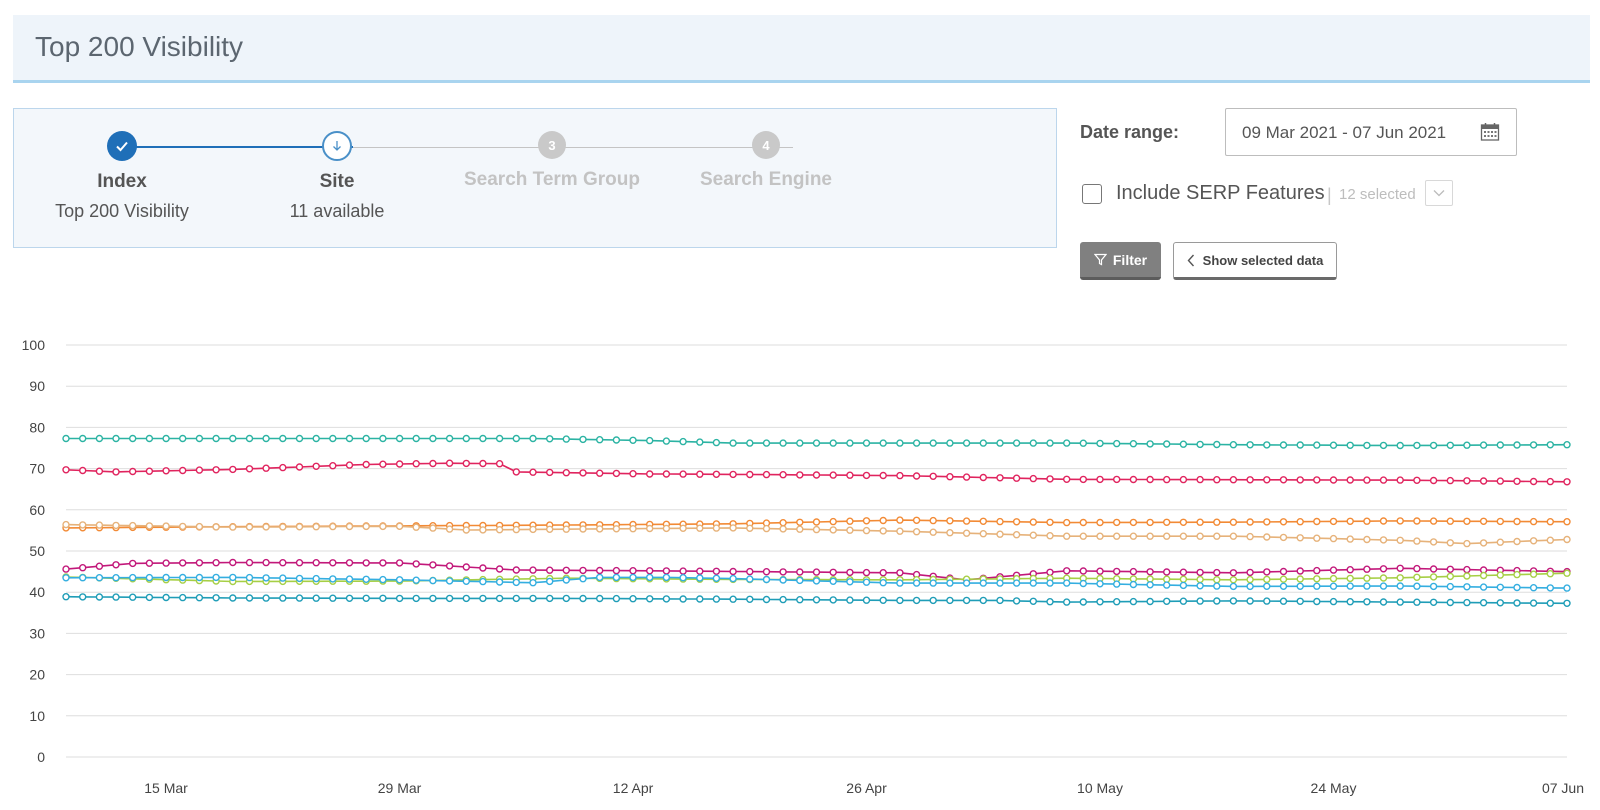 The width and height of the screenshot is (1600, 810). Describe the element at coordinates (1120, 261) in the screenshot. I see `filter-button: Filter` at that location.